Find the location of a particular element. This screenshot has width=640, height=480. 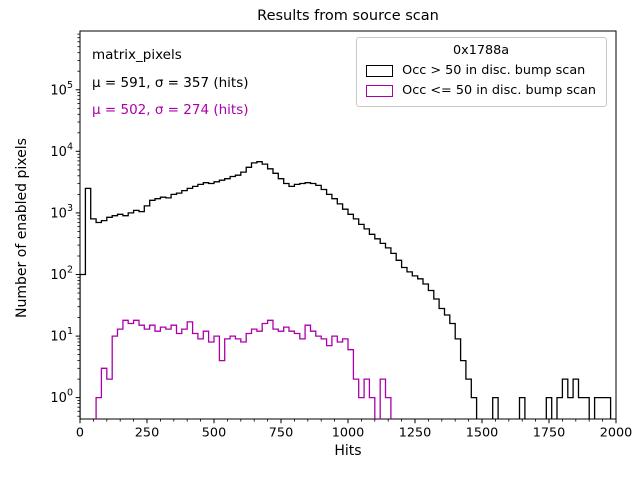

legend-swatch-black is located at coordinates (380, 70).